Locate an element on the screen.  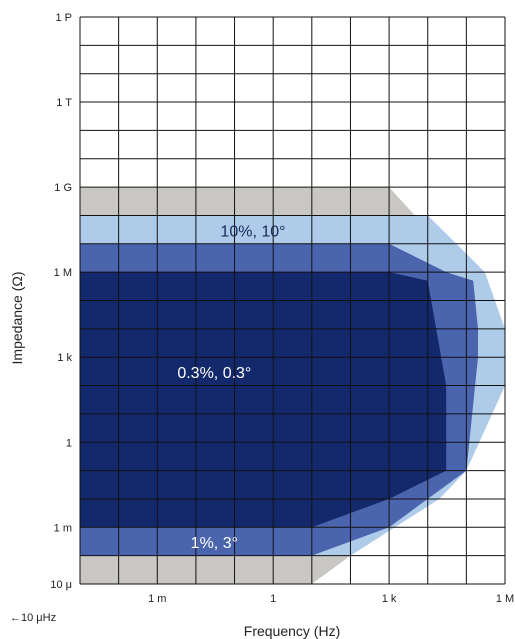
x-tick-label: 1 m is located at coordinates (157, 599).